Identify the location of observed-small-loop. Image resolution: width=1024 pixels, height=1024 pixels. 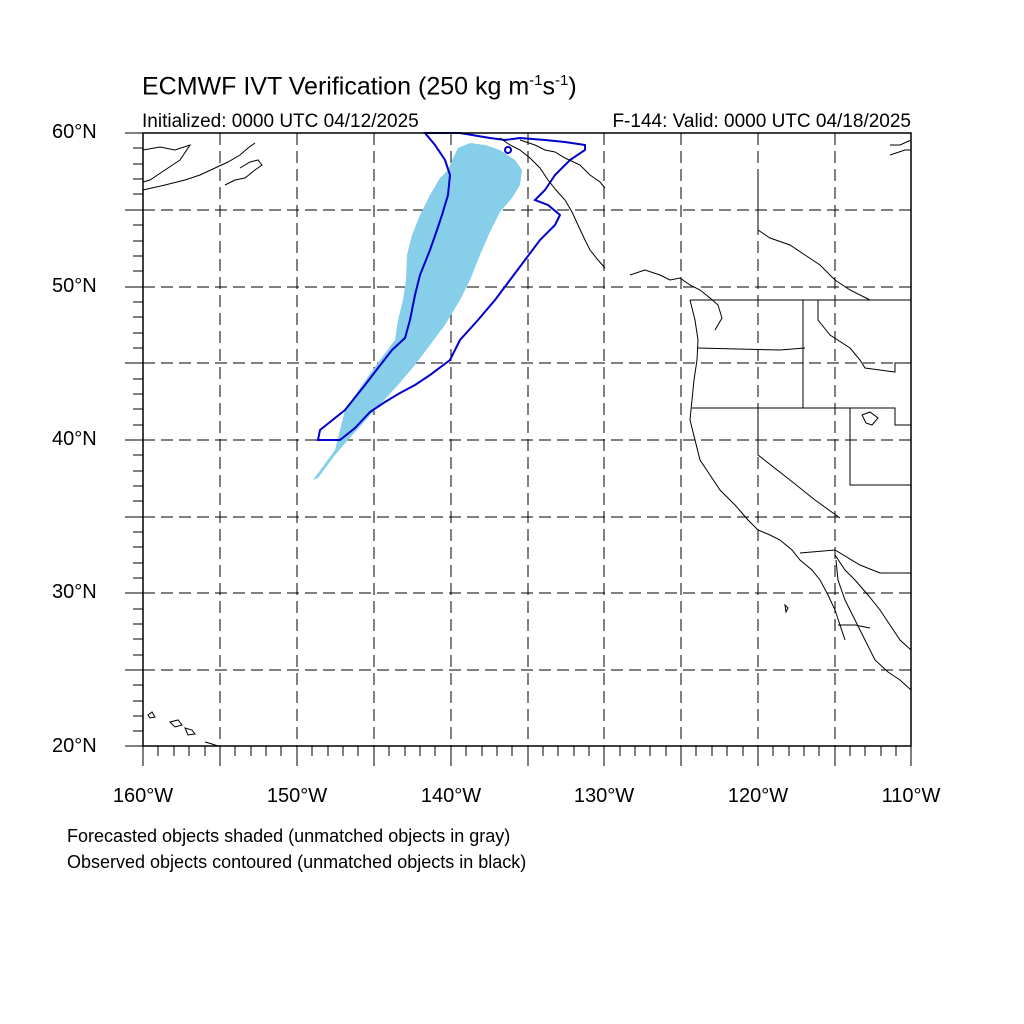
(508, 150).